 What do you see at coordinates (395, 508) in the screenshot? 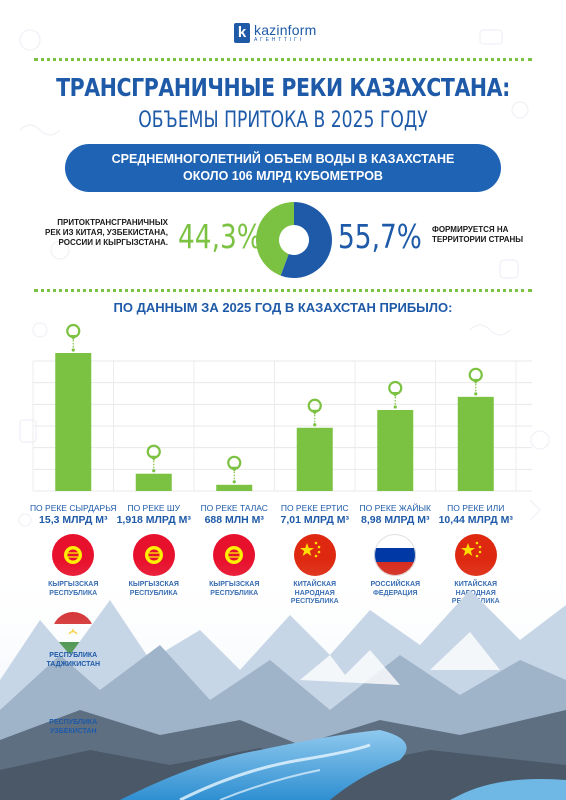
I see `river-name: ПО РЕКЕ ЖАЙЫК` at bounding box center [395, 508].